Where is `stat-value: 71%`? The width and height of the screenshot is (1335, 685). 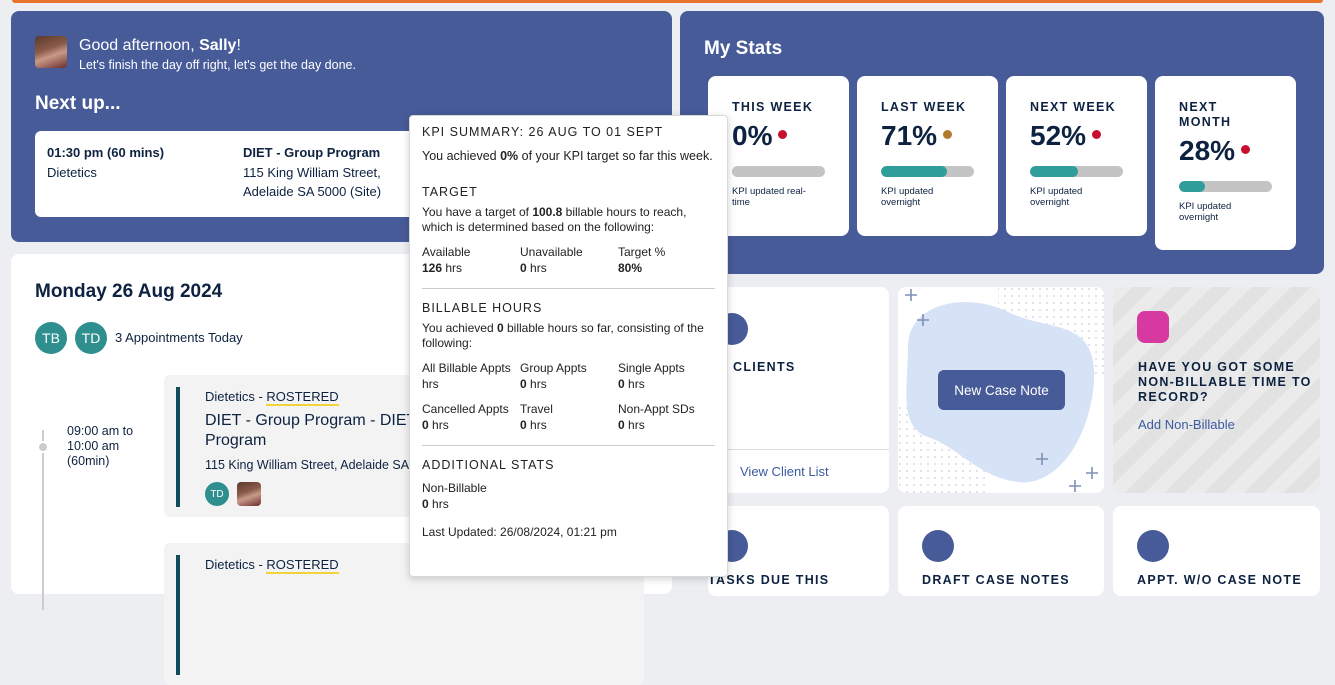 stat-value: 71% is located at coordinates (917, 136).